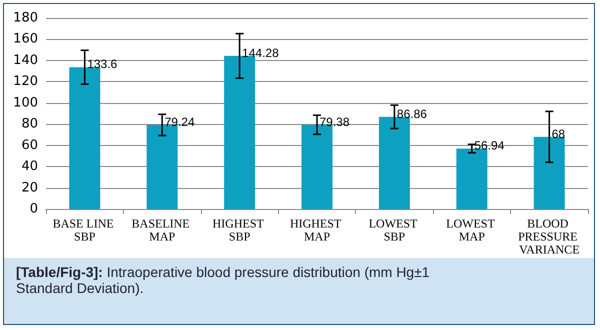  I want to click on x-tick-label: HIGHEST MAP, so click(317, 230).